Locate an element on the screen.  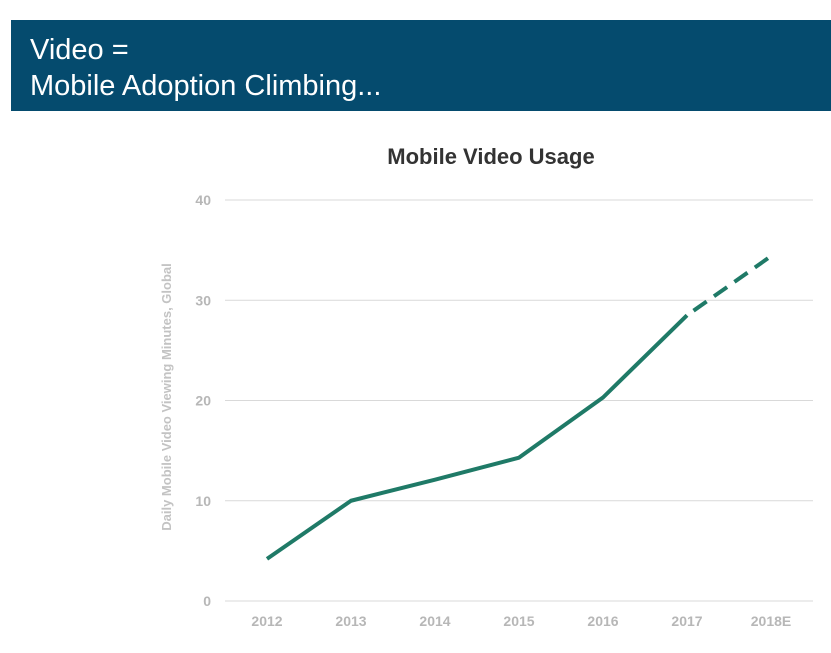
x-tick-label: 2018E is located at coordinates (771, 621).